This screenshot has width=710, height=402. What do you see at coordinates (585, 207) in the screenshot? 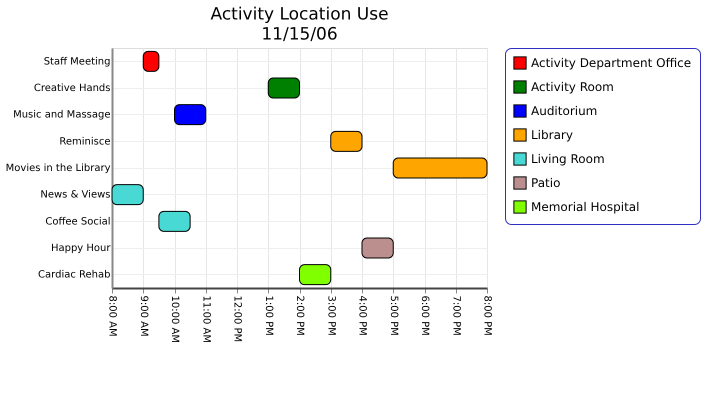
I see `legend-label: Memorial Hospital` at bounding box center [585, 207].